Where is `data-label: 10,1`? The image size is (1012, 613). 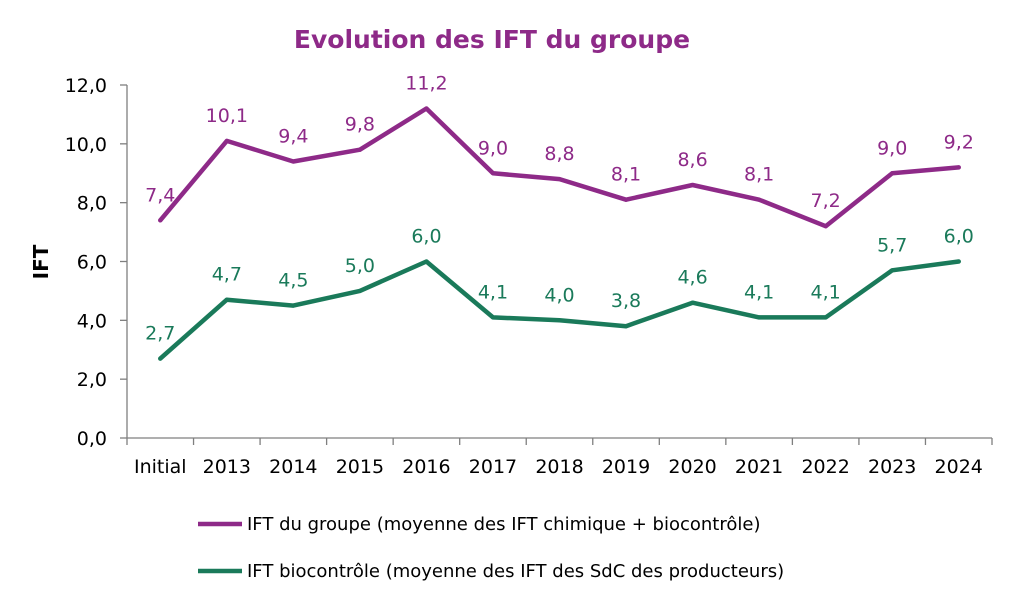 data-label: 10,1 is located at coordinates (227, 116).